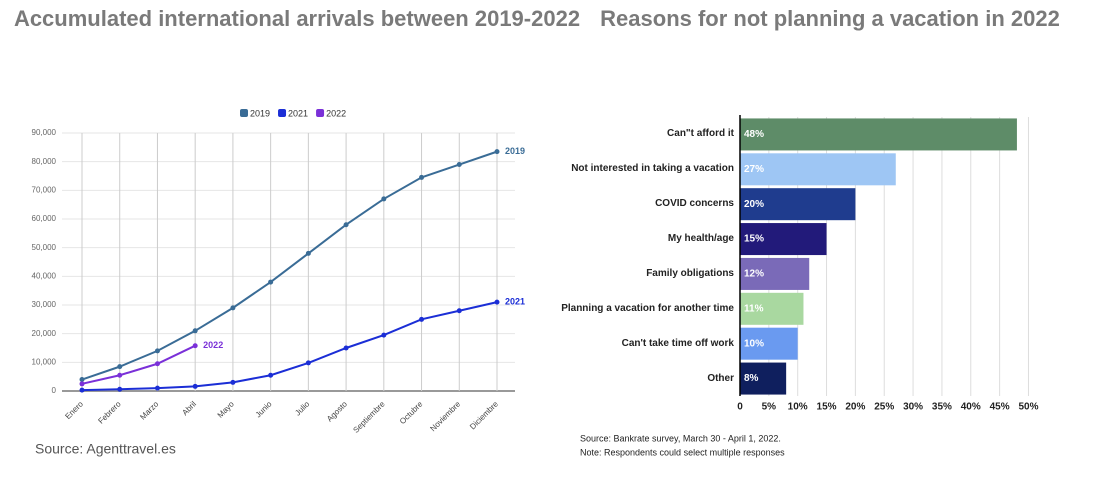 This screenshot has width=1100, height=477. I want to click on legend-label: 2021, so click(298, 113).